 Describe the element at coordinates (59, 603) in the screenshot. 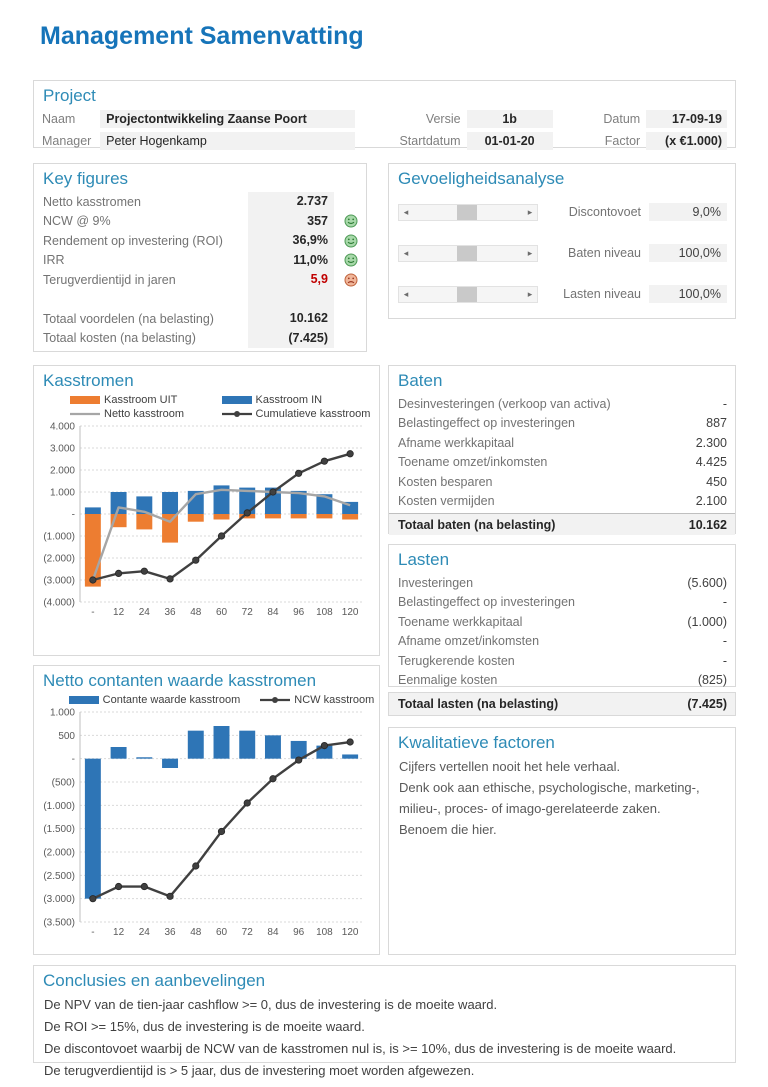

I see `svg-text: (4.000)` at that location.